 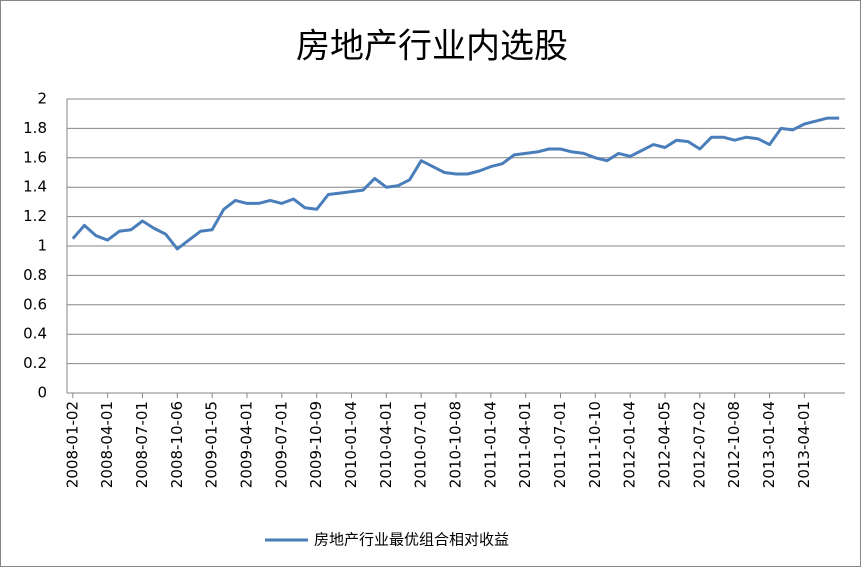 What do you see at coordinates (246, 444) in the screenshot?
I see `x-tick-label: 2009-04-01` at bounding box center [246, 444].